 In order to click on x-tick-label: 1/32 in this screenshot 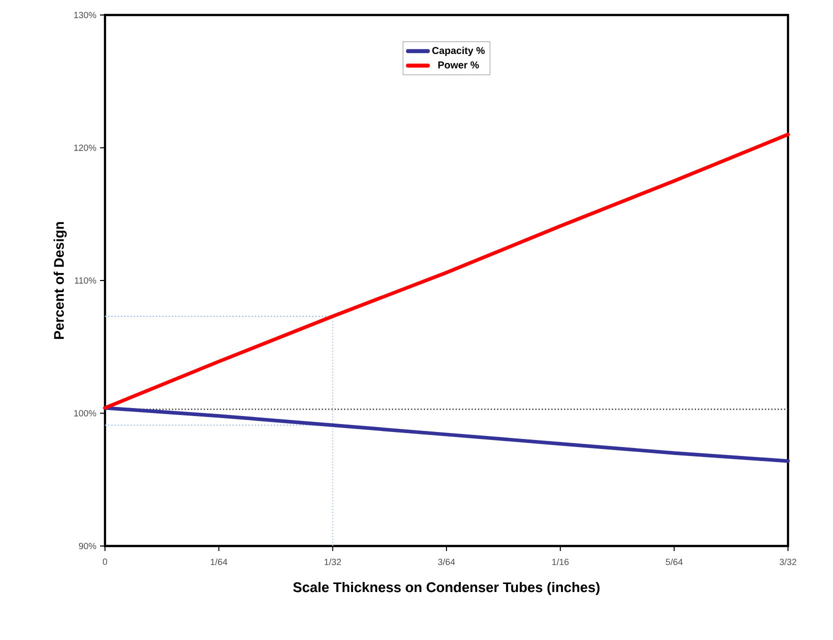, I will do `click(332, 562)`.